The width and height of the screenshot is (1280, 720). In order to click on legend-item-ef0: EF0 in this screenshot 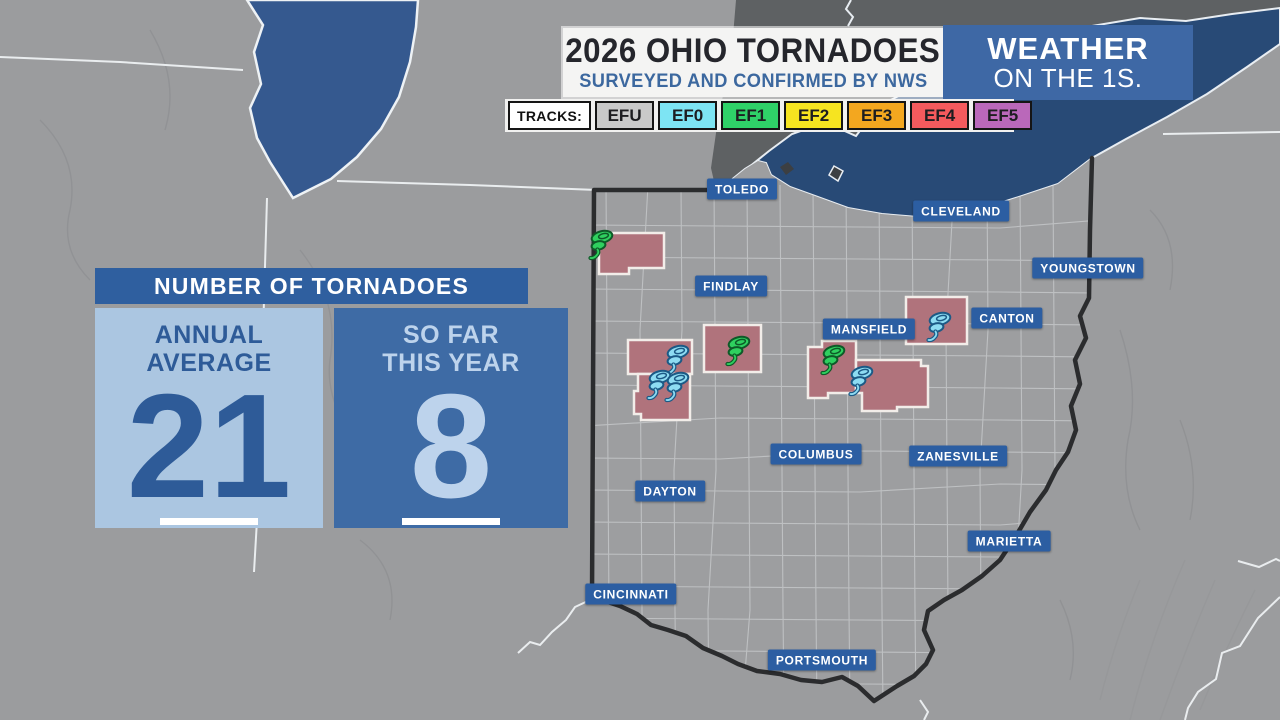, I will do `click(688, 115)`.